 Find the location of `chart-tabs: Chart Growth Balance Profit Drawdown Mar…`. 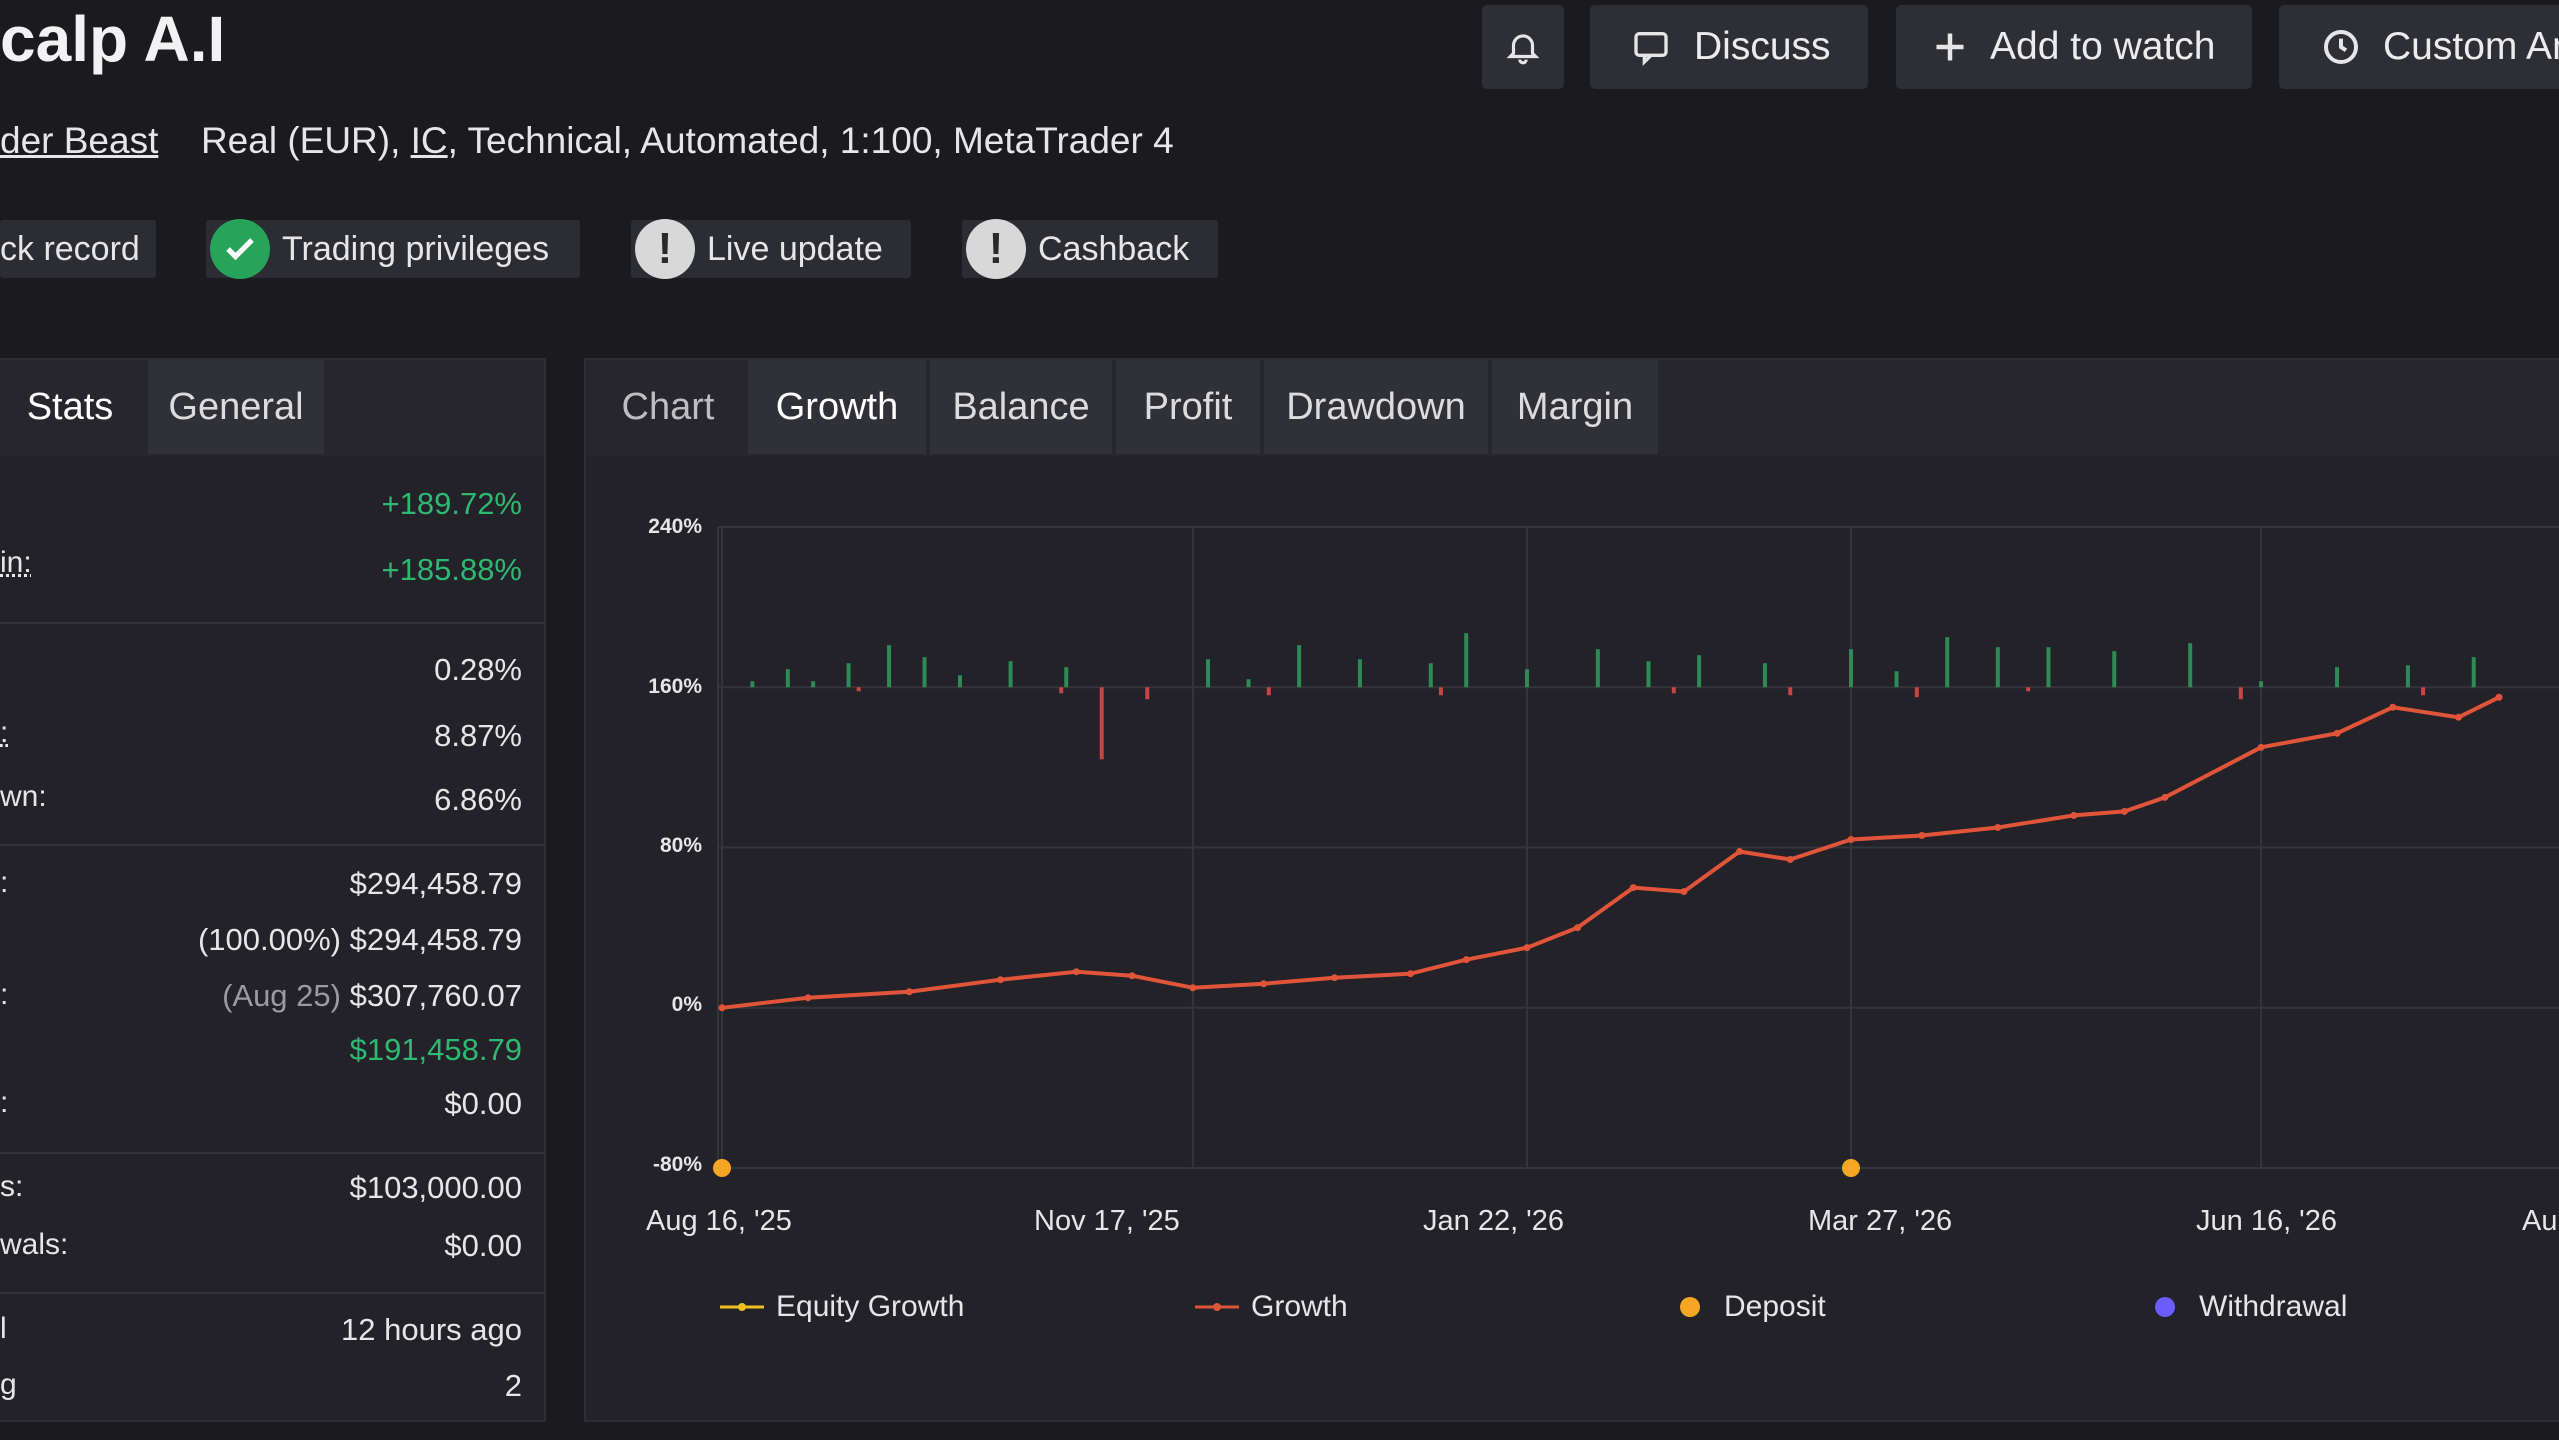

chart-tabs: Chart Growth Balance Profit Drawdown Mar… is located at coordinates (1572, 408).